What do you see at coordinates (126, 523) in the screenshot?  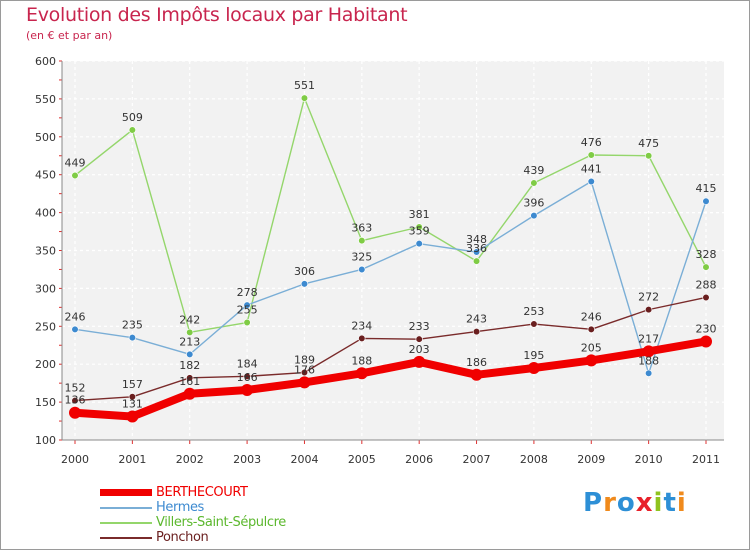 I see `legend-swatch-villers` at bounding box center [126, 523].